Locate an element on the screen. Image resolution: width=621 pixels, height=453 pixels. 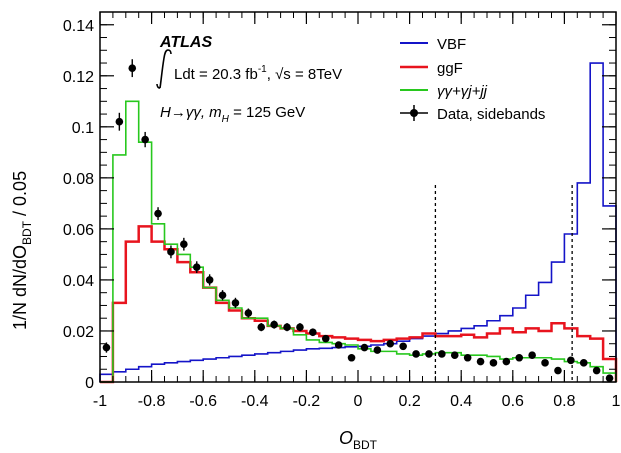
x-tick-label: -0.2 is located at coordinates (307, 401).